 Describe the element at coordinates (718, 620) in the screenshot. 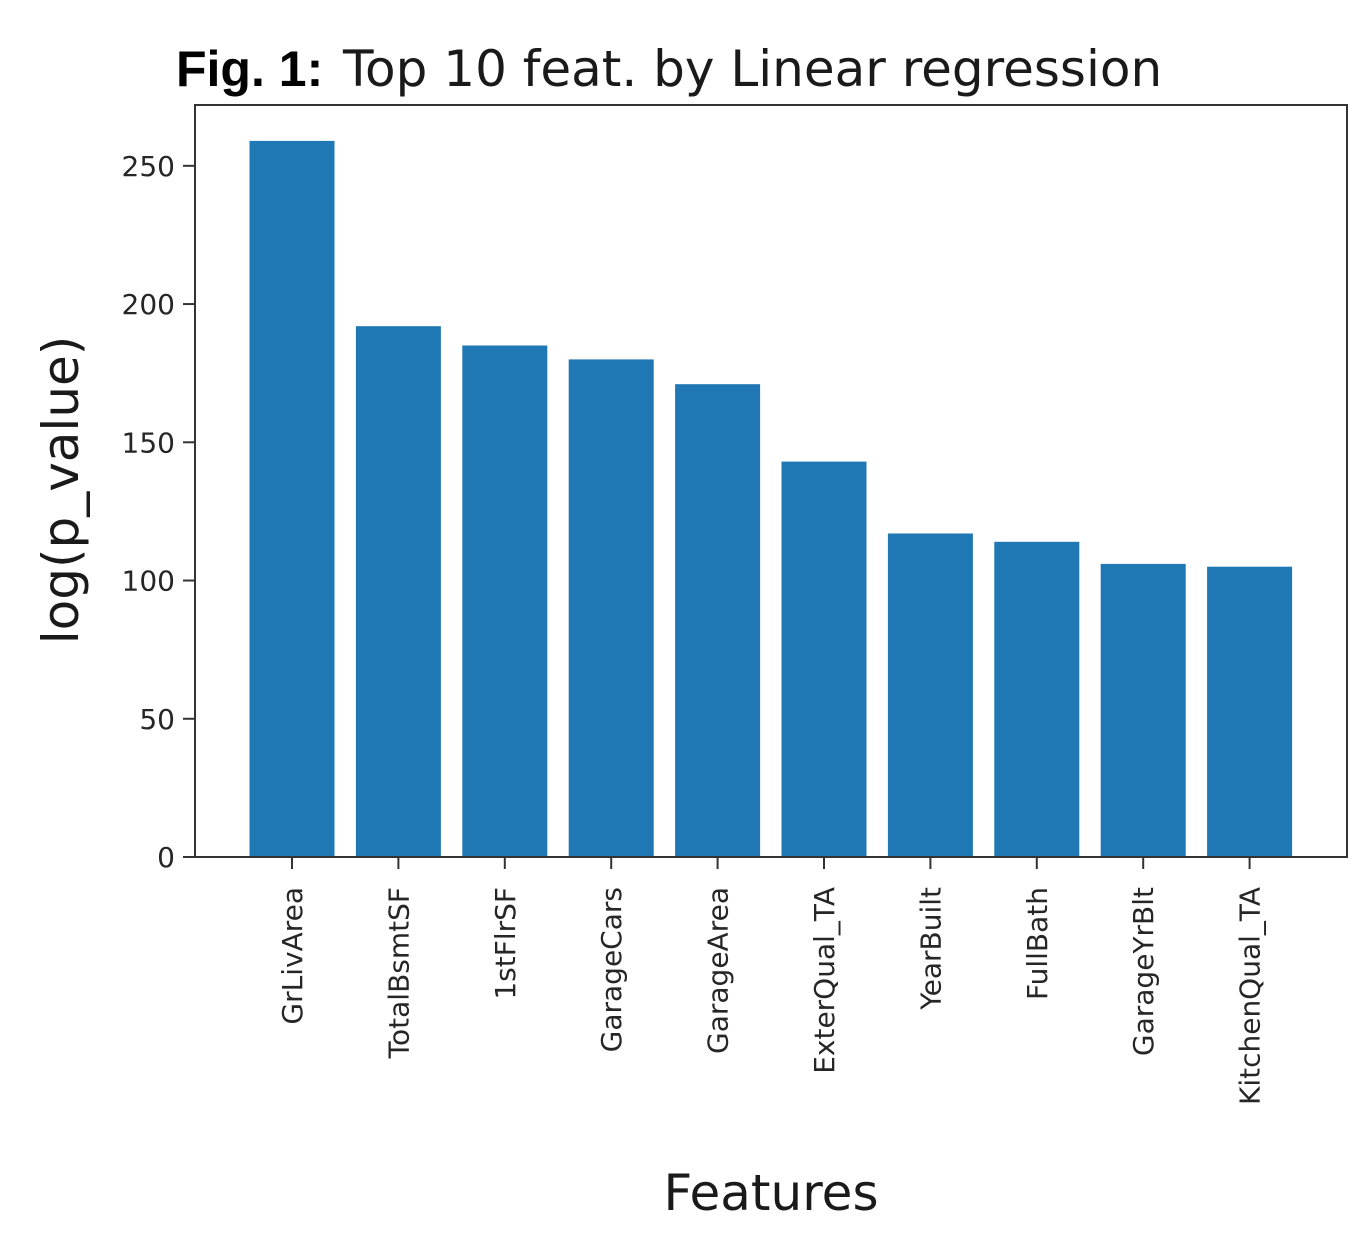

I see `bar-garagearea` at that location.